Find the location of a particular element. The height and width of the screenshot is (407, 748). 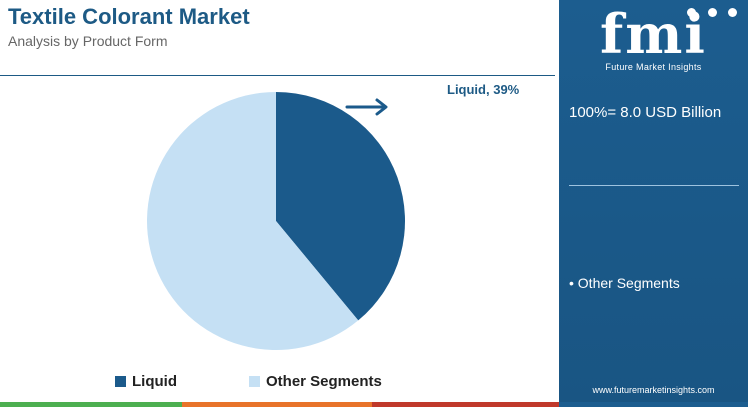

legend: Liquid Other Segments is located at coordinates (284, 381).